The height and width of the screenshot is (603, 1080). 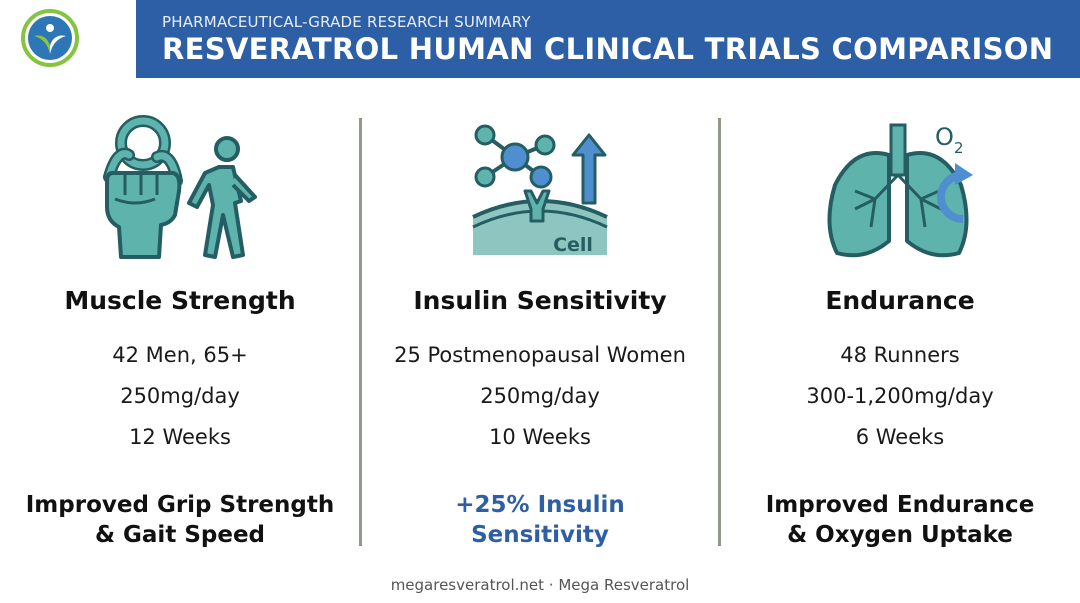 I want to click on trial-participants: 42 Men, 65+, so click(x=180, y=355).